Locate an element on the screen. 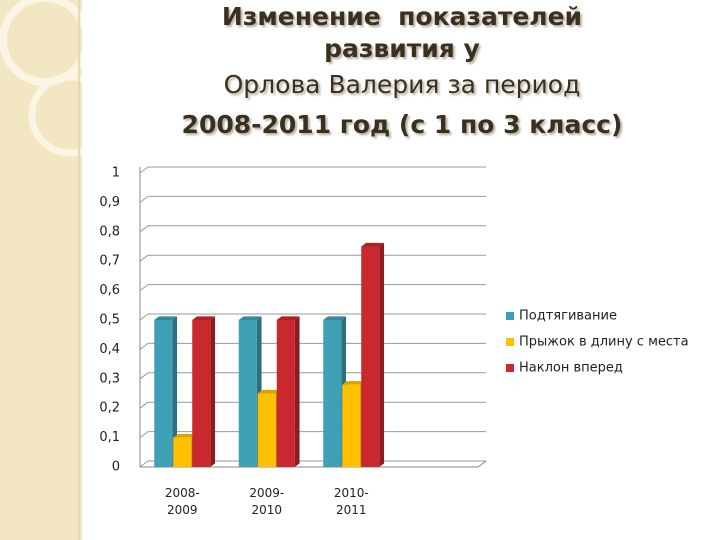  y-tick-label: 0,9 is located at coordinates (109, 202).